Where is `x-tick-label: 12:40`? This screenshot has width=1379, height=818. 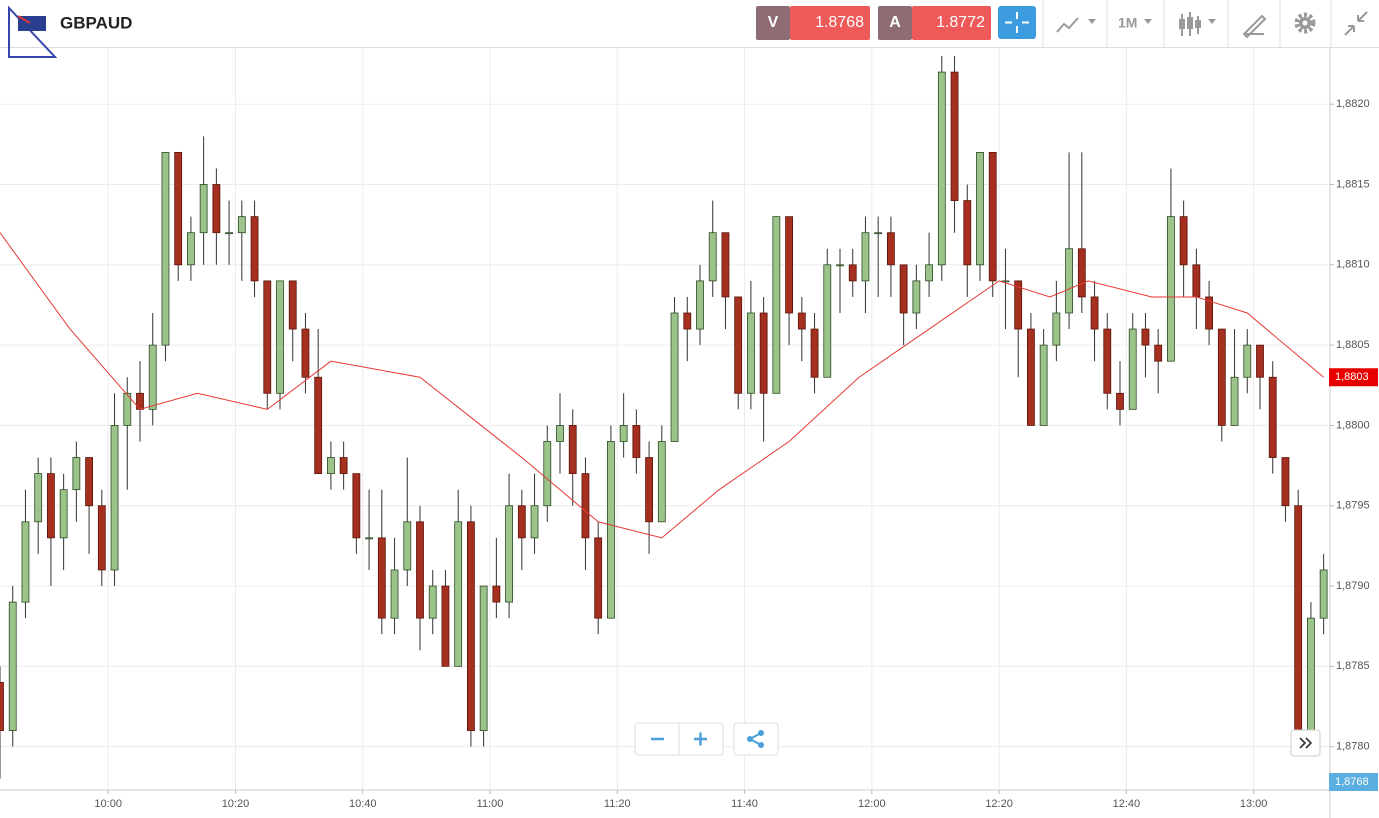 x-tick-label: 12:40 is located at coordinates (1127, 804).